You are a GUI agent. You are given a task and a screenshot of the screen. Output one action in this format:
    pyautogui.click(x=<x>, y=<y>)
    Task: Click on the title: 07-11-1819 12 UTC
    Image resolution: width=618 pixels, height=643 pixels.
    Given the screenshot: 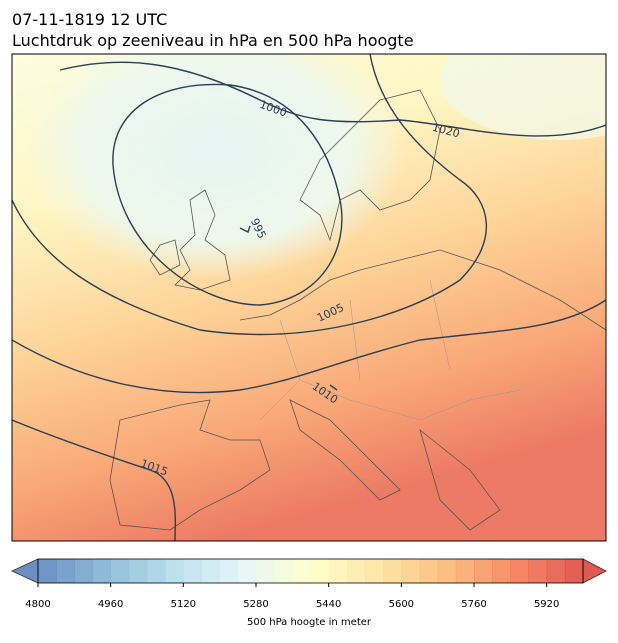 What is the action you would take?
    pyautogui.click(x=89, y=19)
    